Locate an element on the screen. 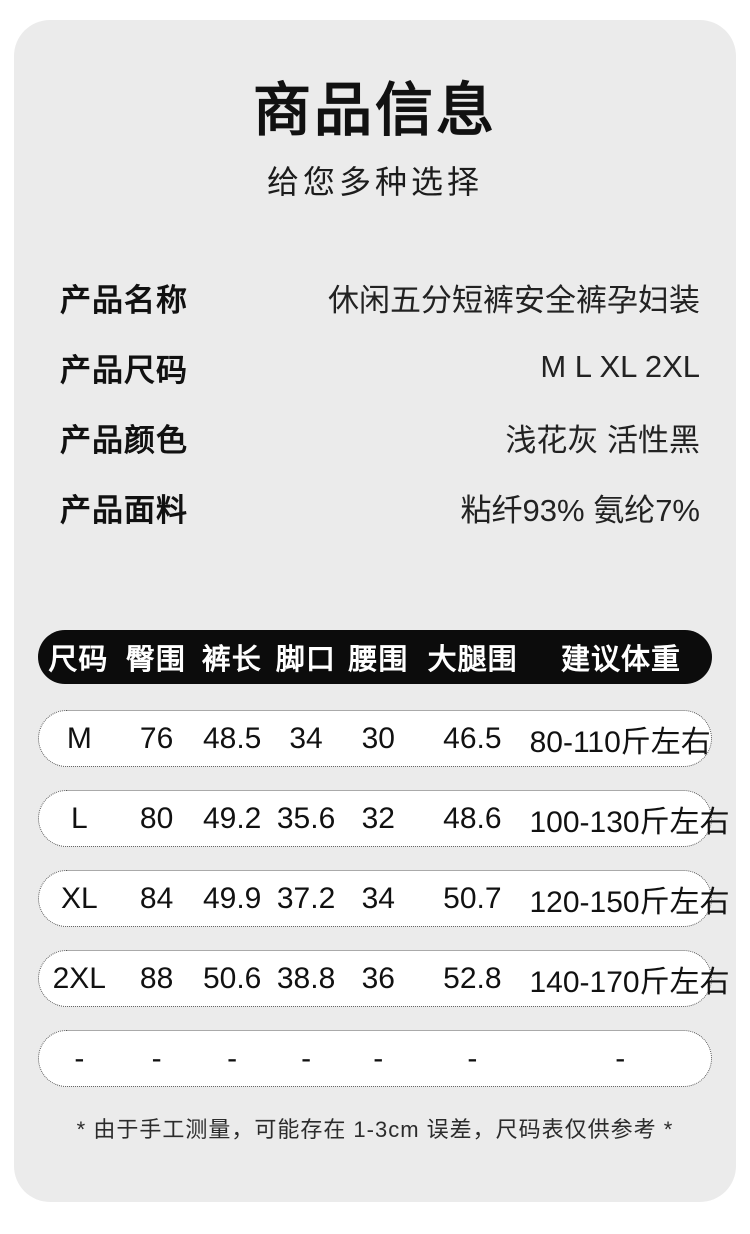  header-thigh: 大腿围 is located at coordinates (472, 660).